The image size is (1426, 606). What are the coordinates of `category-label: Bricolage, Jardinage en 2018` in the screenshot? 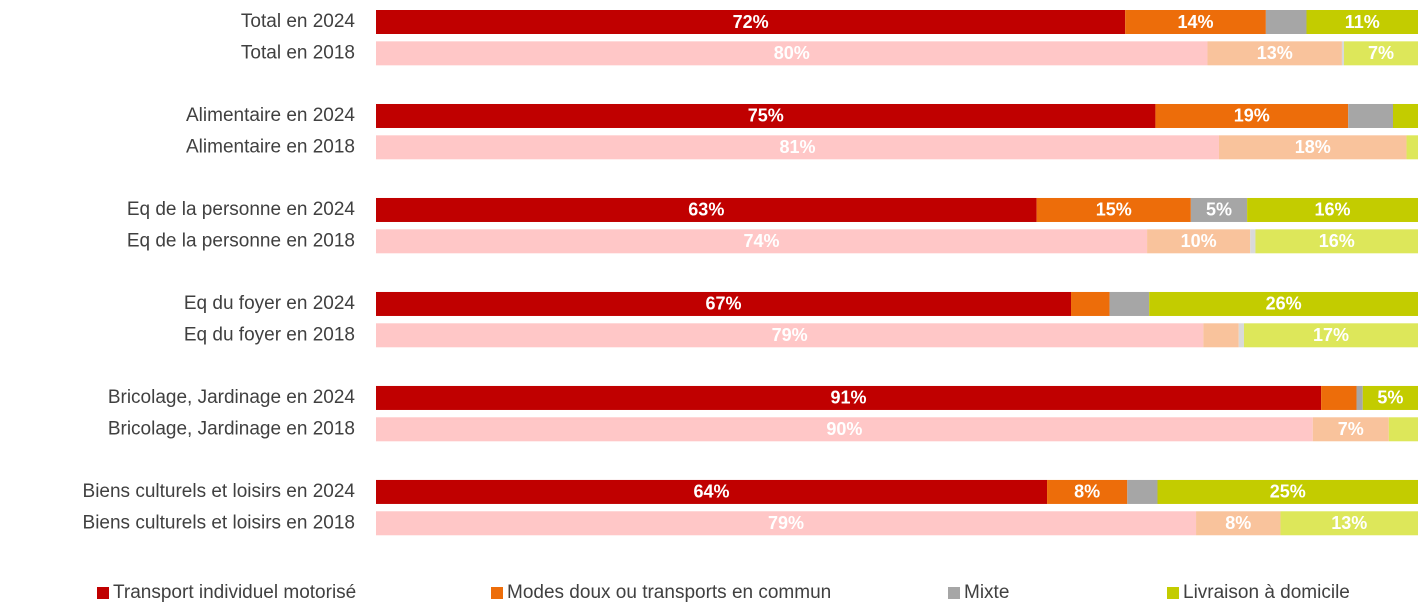 It's located at (231, 428).